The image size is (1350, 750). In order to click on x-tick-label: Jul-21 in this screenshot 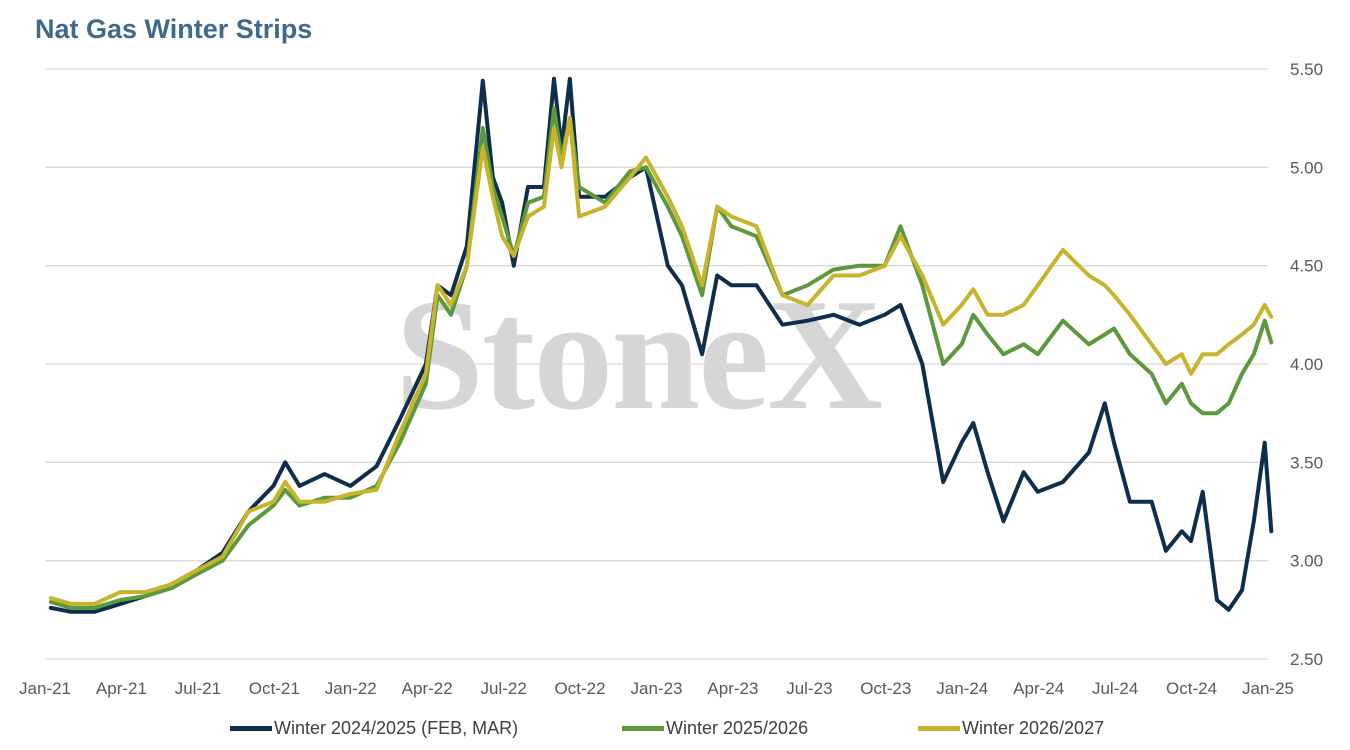, I will do `click(198, 688)`.